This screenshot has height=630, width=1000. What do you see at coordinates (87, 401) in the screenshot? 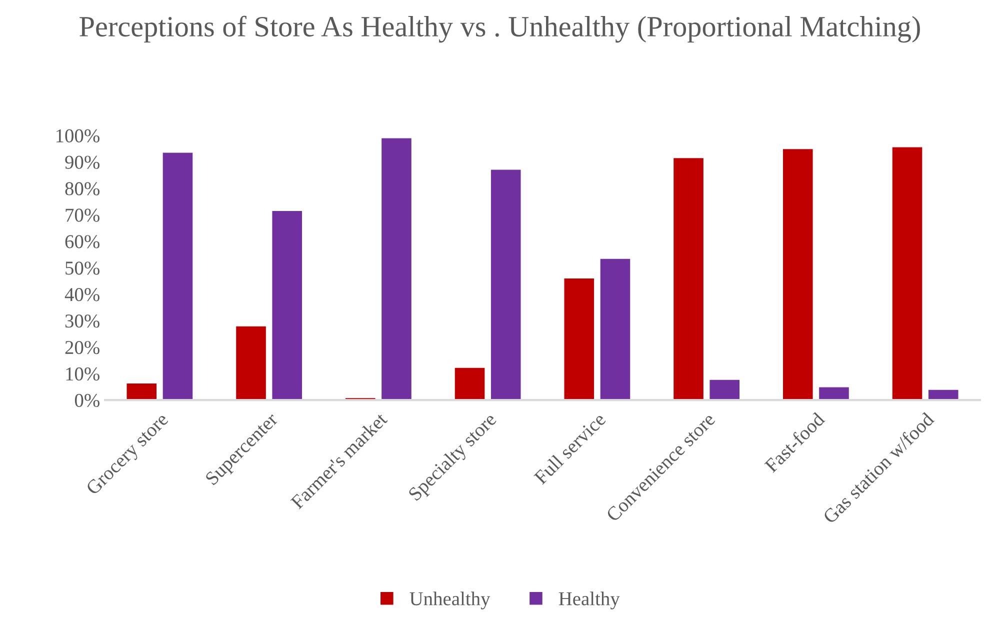
I see `y-tick-label: 0%` at bounding box center [87, 401].